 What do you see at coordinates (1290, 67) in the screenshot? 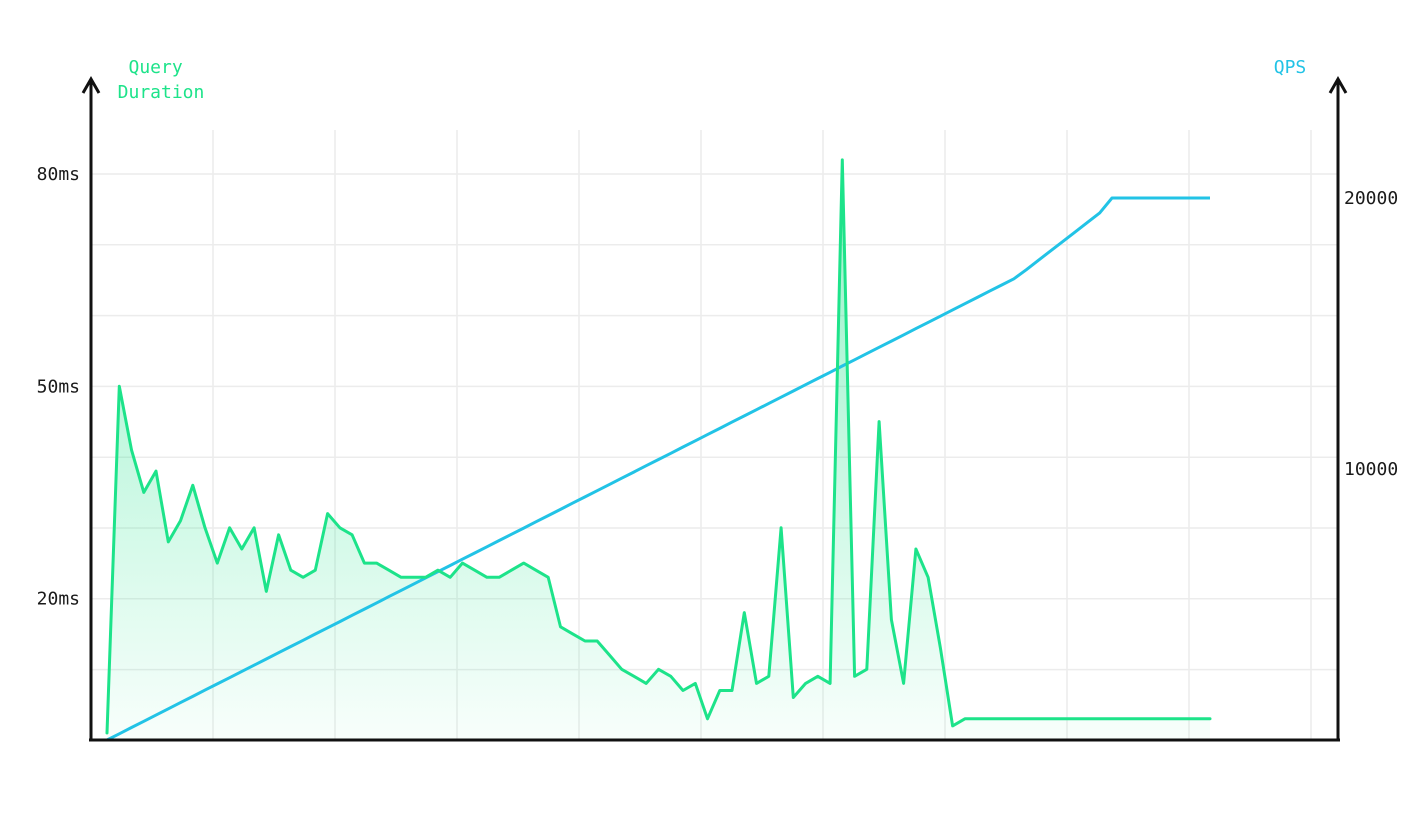
I see `right-axis-title: QPS` at bounding box center [1290, 67].